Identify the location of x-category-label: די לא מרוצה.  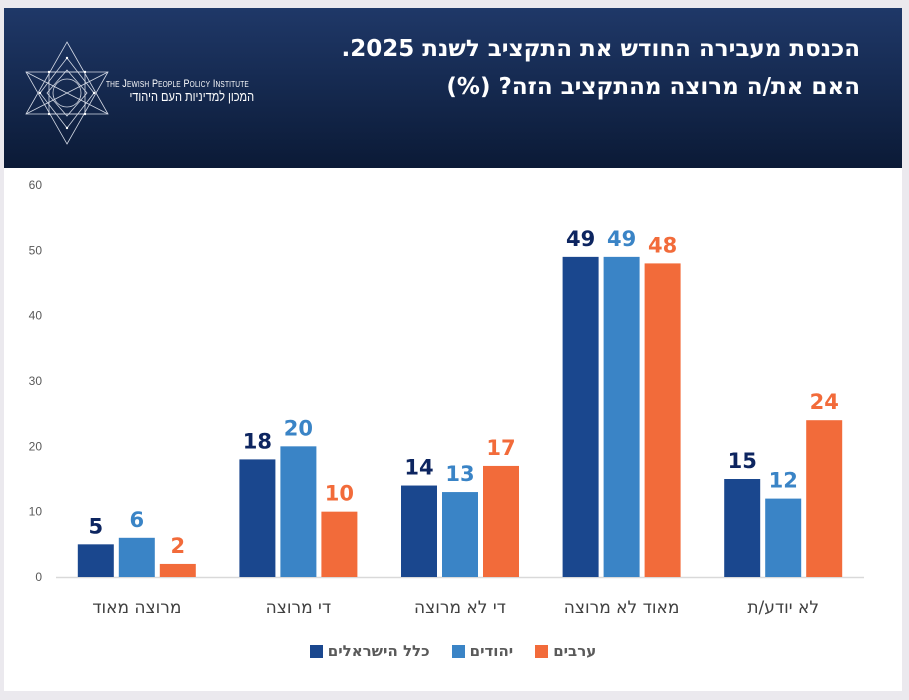
(460, 608).